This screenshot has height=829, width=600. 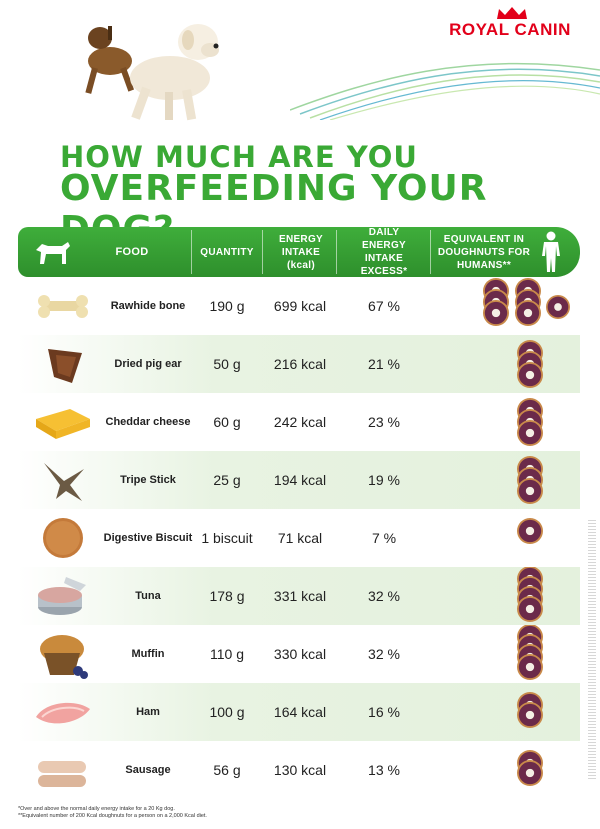 I want to click on table-row: Tripe Stick 25 g 194 kcal 19 %, so click(x=299, y=480).